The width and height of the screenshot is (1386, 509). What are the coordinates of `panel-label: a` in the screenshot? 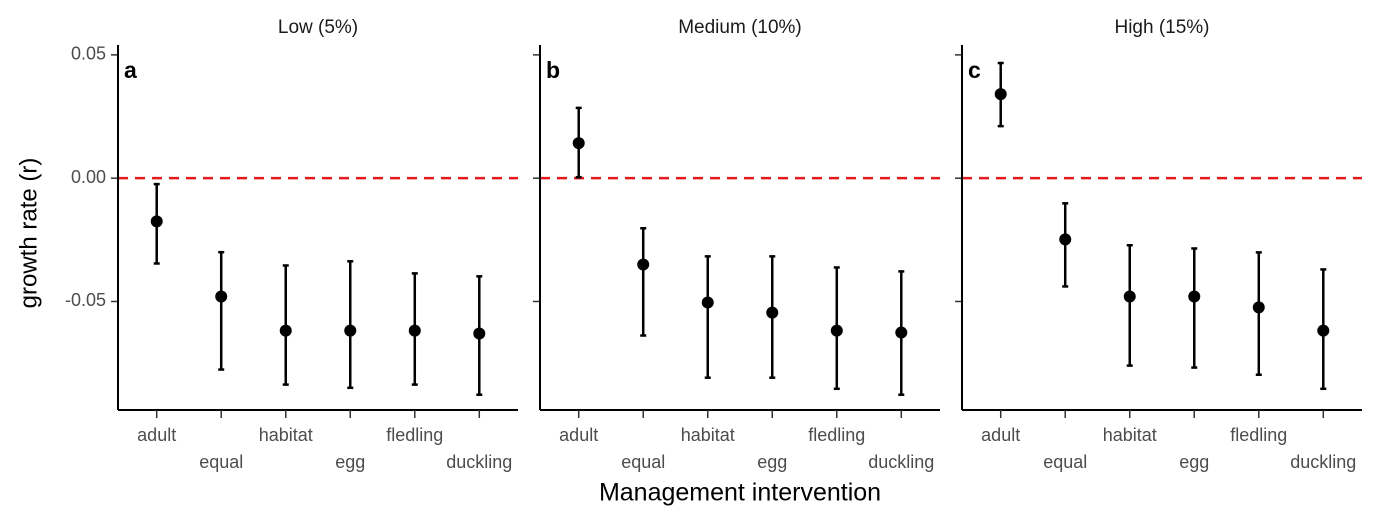 It's located at (130, 70).